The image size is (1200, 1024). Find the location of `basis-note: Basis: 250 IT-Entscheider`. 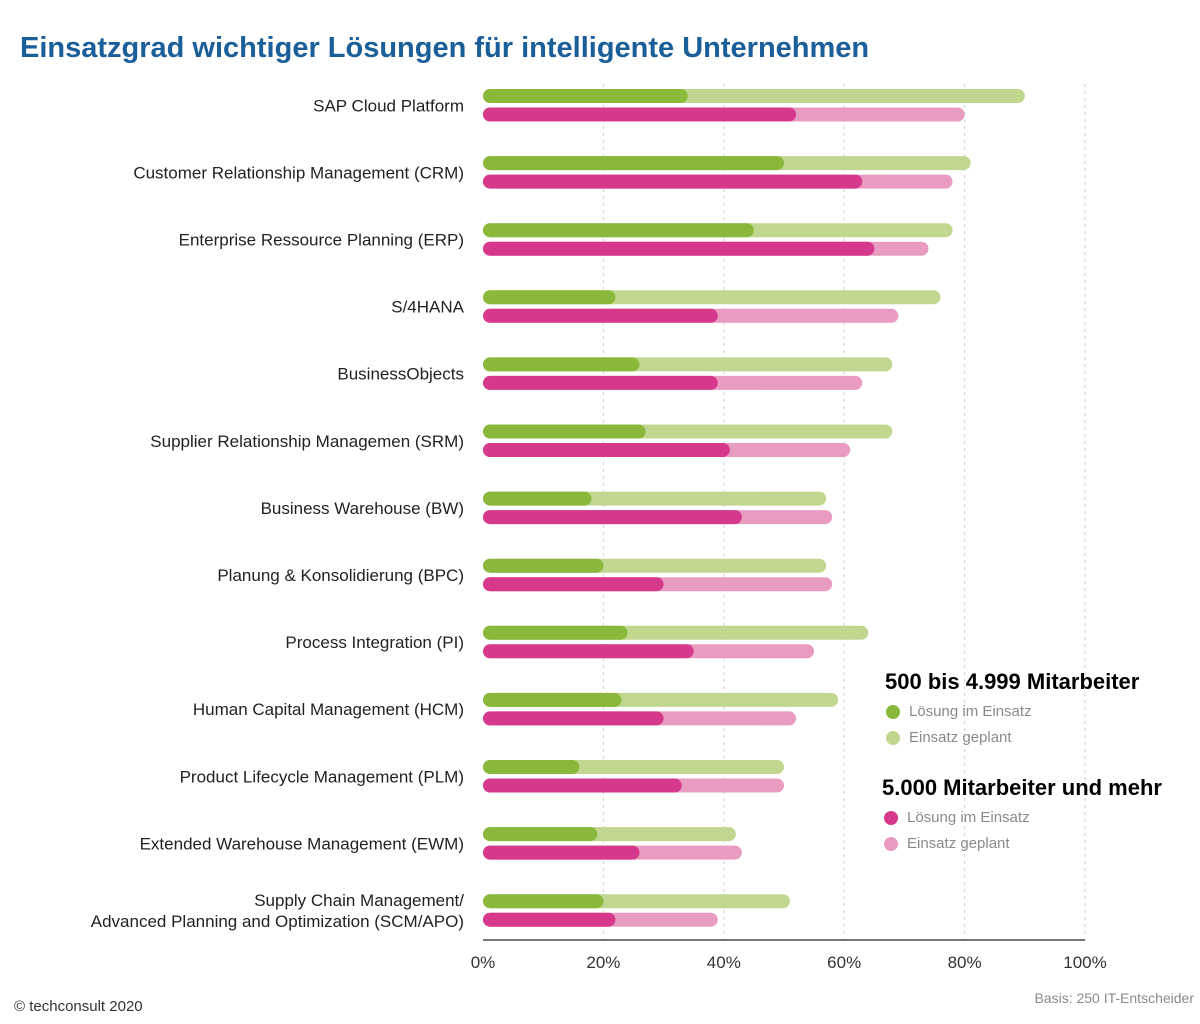

basis-note: Basis: 250 IT-Entscheider is located at coordinates (1114, 998).